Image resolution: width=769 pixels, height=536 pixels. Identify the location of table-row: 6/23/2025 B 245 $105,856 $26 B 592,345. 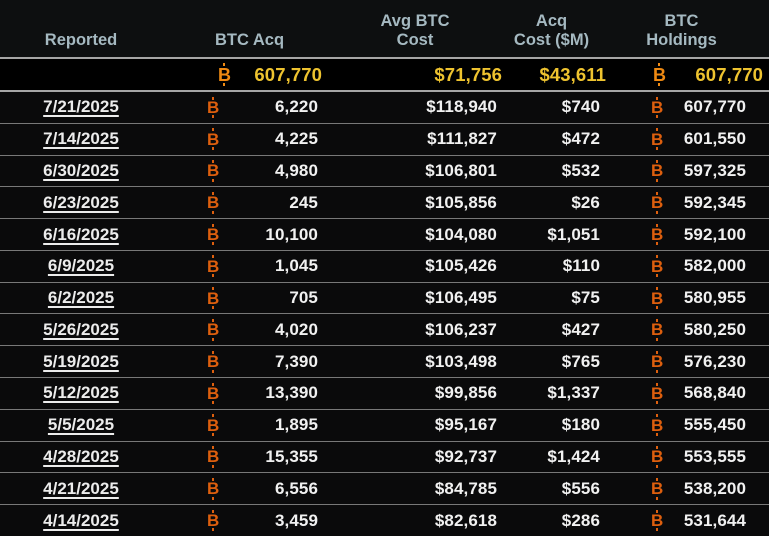
(384, 202).